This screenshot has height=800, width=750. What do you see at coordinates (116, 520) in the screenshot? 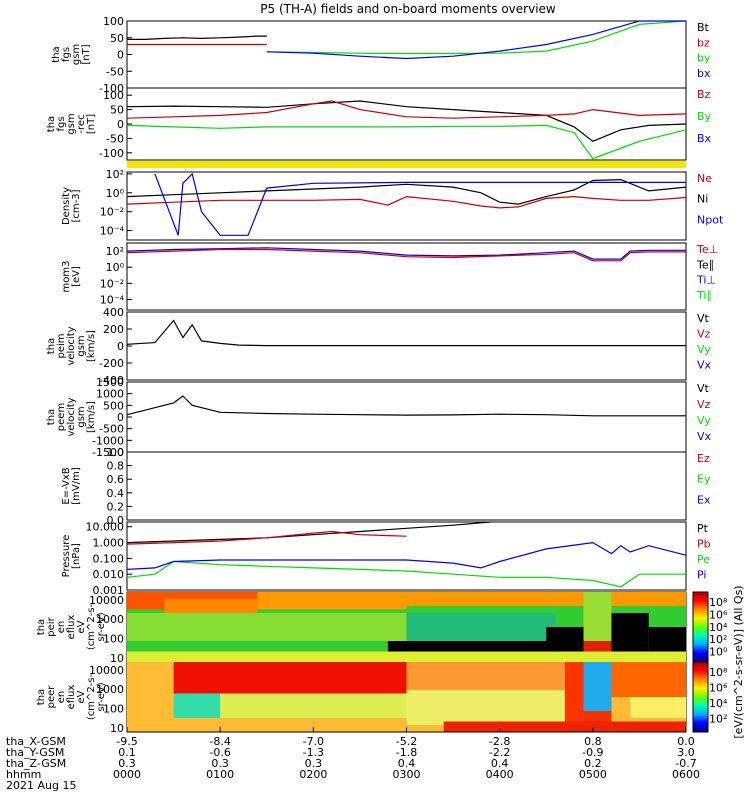
I see `y-tick-label: 0.0` at bounding box center [116, 520].